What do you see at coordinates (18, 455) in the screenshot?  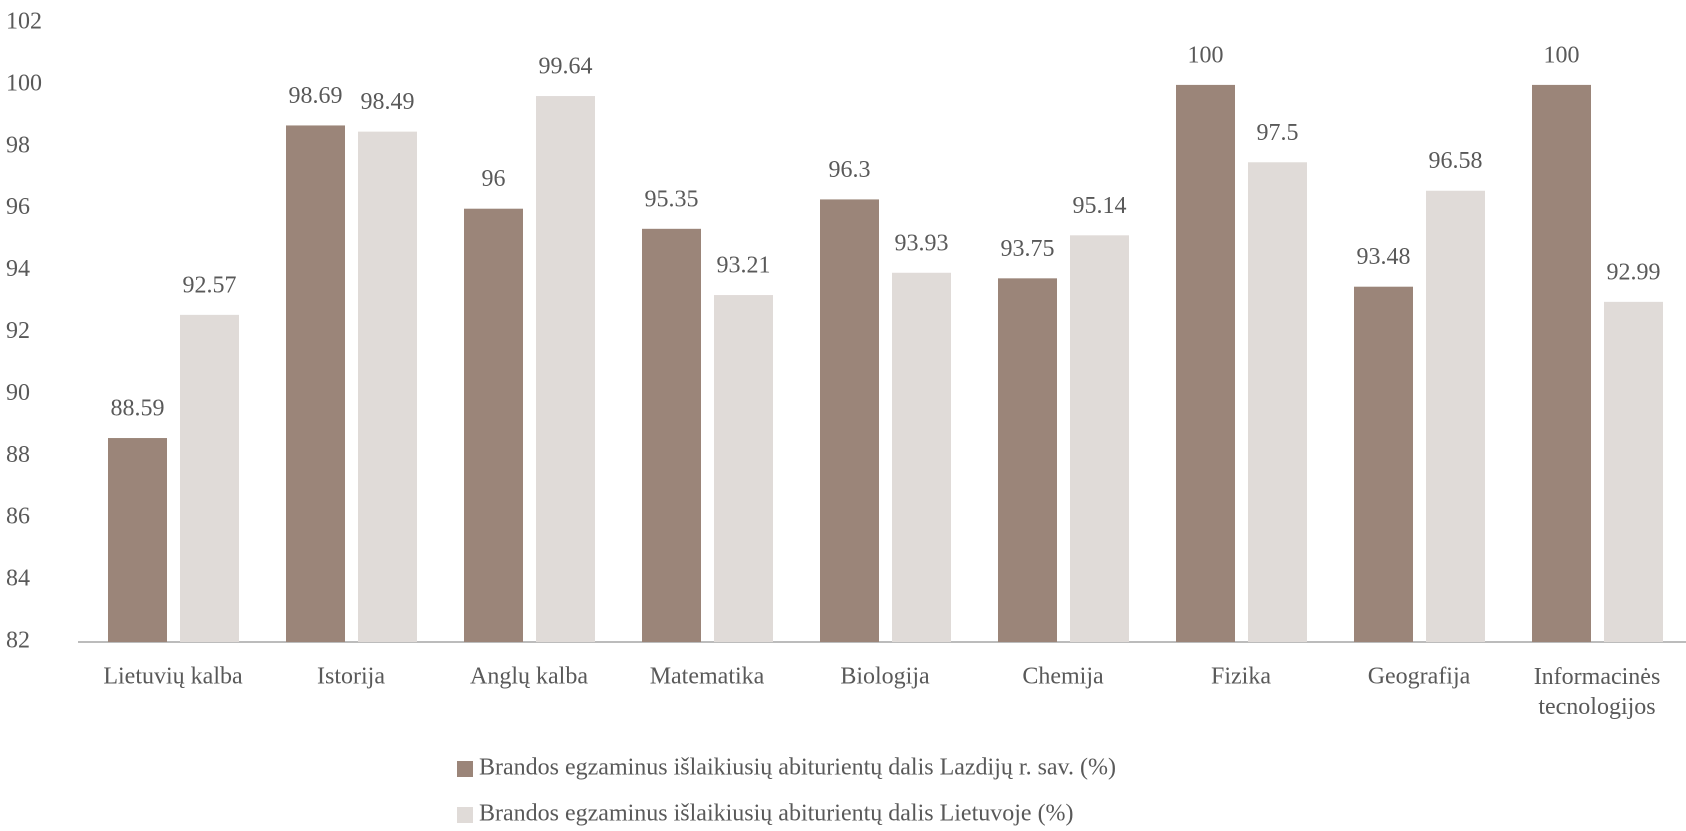 I see `y-tick-label: 88` at bounding box center [18, 455].